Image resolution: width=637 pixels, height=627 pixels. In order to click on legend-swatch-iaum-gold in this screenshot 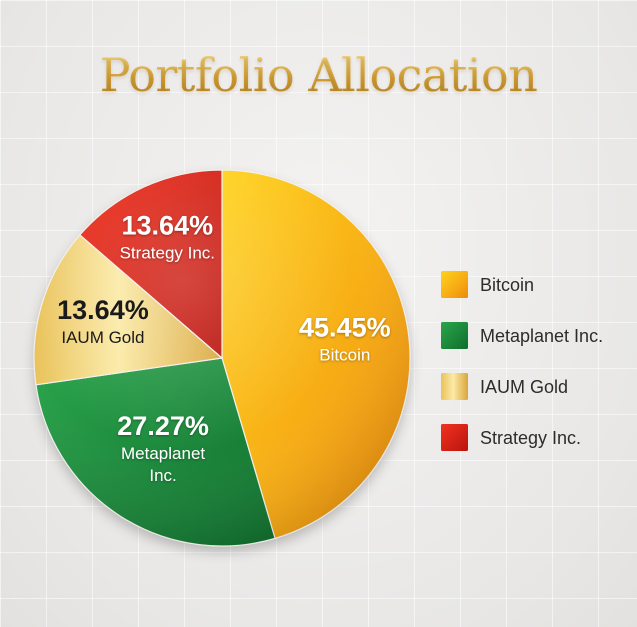, I will do `click(454, 386)`.